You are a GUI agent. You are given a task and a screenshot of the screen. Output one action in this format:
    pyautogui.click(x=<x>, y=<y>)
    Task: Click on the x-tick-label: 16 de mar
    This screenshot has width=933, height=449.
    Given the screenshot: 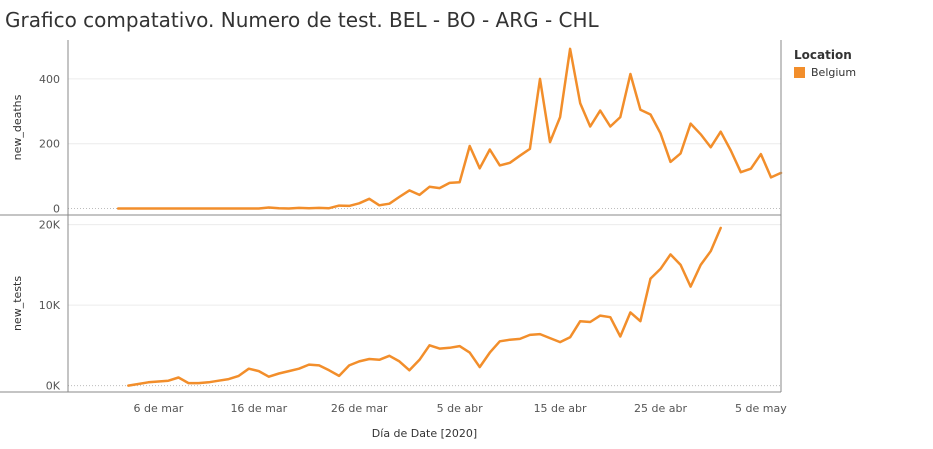 What is the action you would take?
    pyautogui.click(x=258, y=408)
    